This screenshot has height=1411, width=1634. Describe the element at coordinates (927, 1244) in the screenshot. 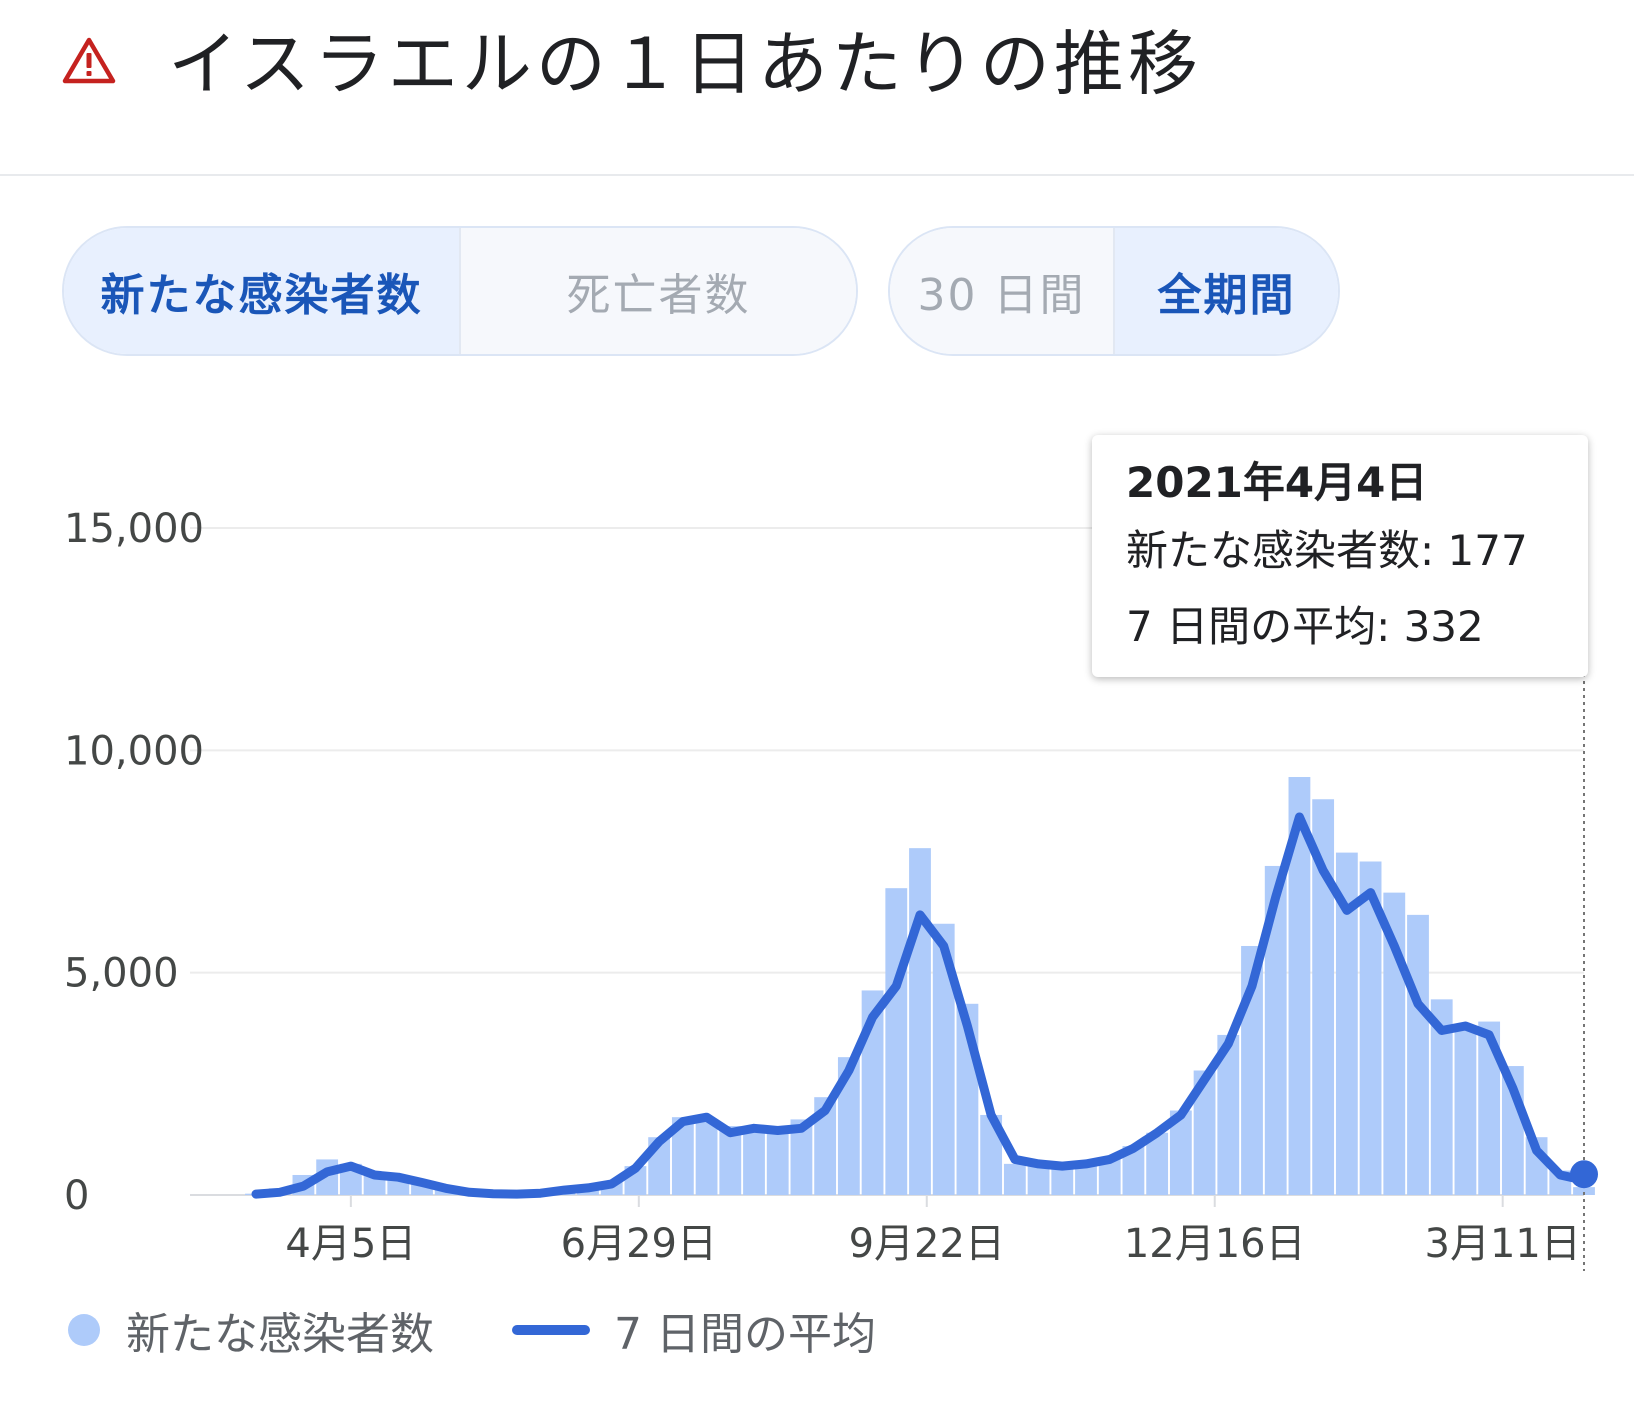

I see `x-tick-label: 9月22日` at that location.